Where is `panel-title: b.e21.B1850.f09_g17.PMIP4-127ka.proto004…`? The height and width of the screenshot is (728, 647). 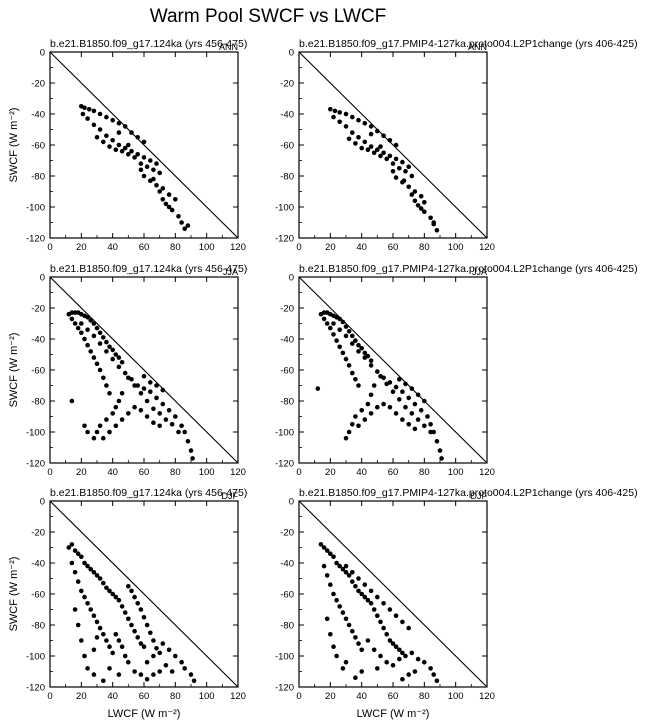 panel-title: b.e21.B1850.f09_g17.PMIP4-127ka.proto004… is located at coordinates (468, 44).